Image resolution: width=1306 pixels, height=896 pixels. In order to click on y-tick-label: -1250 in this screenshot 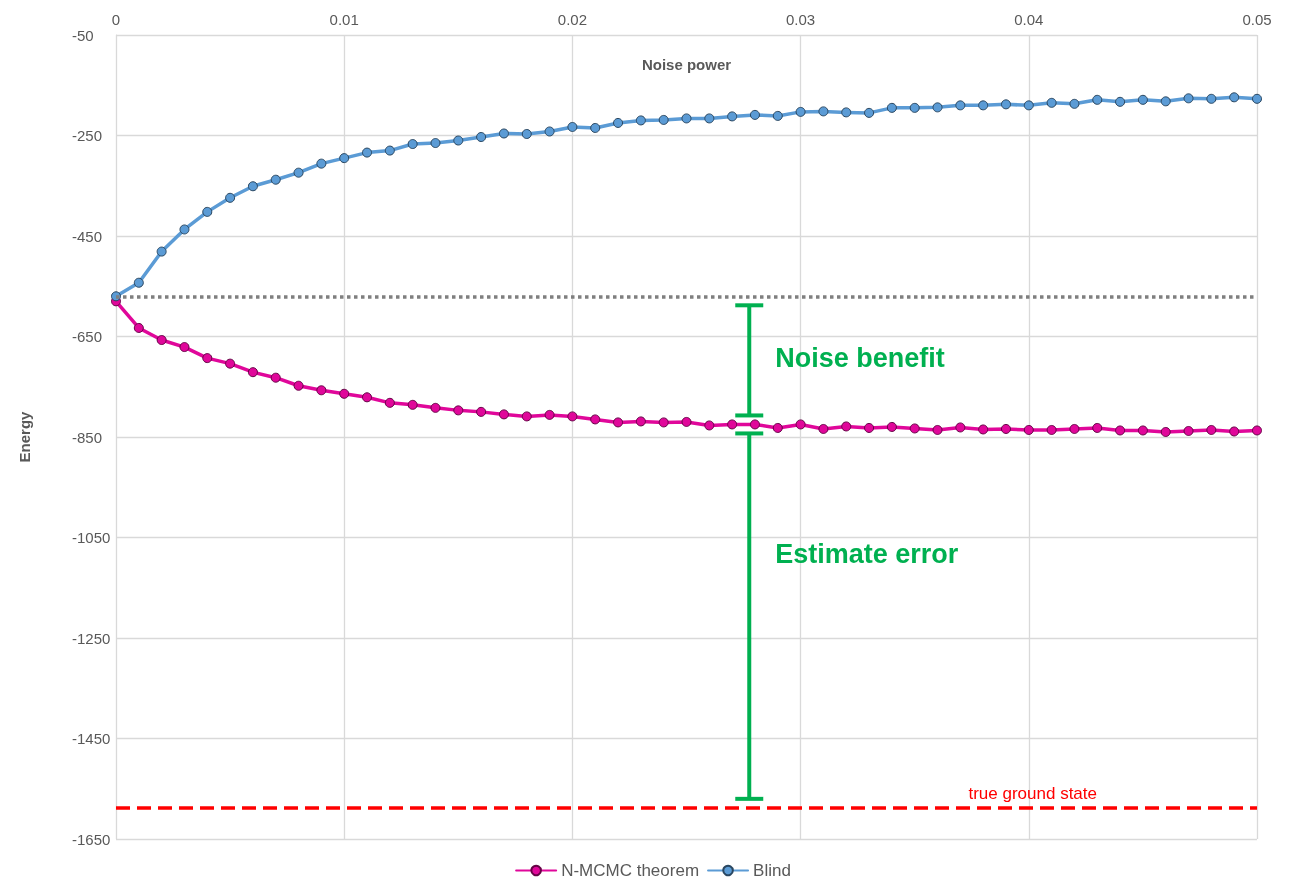, I will do `click(91, 638)`.